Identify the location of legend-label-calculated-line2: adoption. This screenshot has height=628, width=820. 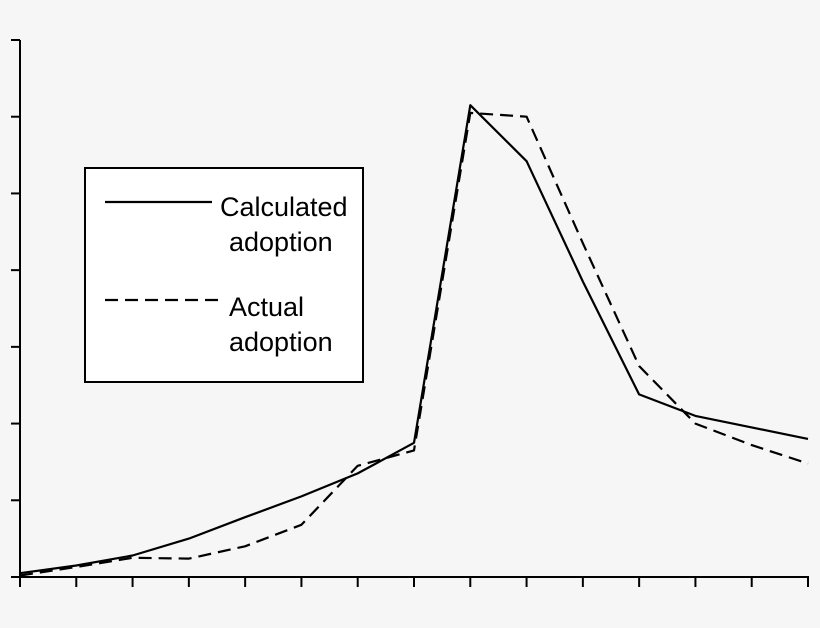
(281, 242).